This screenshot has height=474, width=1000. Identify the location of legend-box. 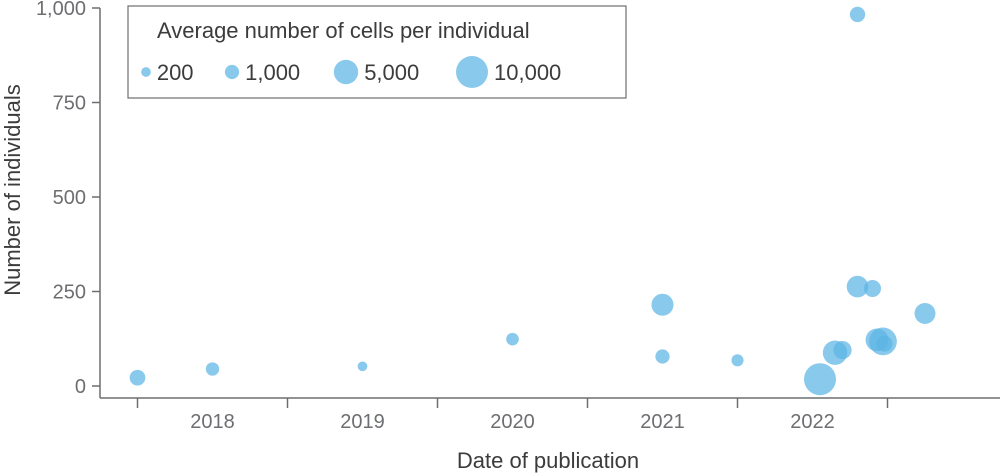
(377, 52).